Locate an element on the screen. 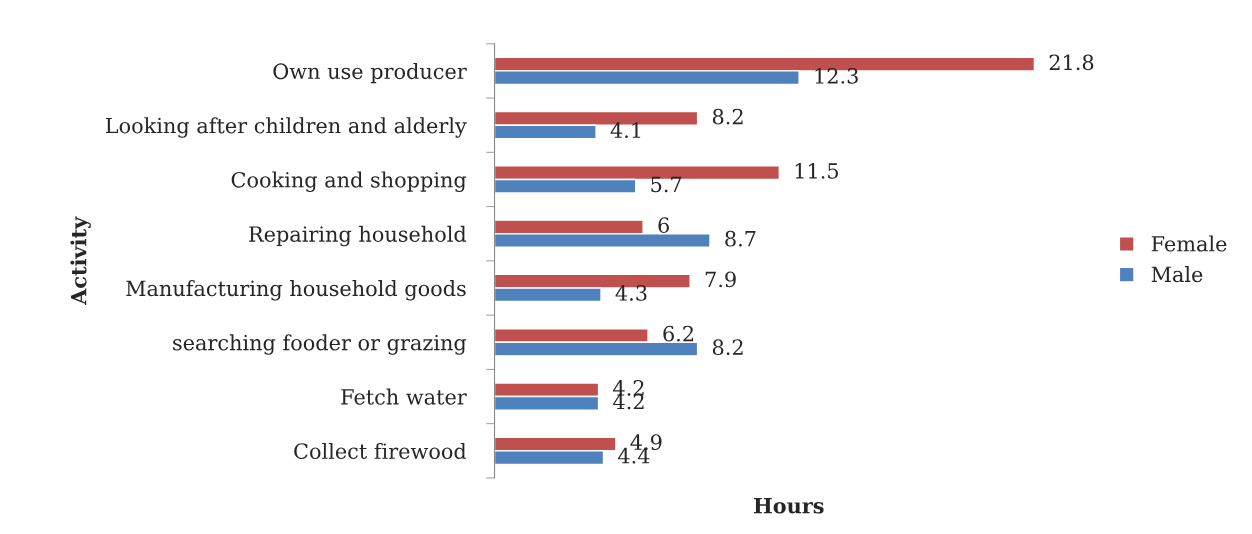 The image size is (1252, 534). data-label: 5.7 is located at coordinates (666, 184).